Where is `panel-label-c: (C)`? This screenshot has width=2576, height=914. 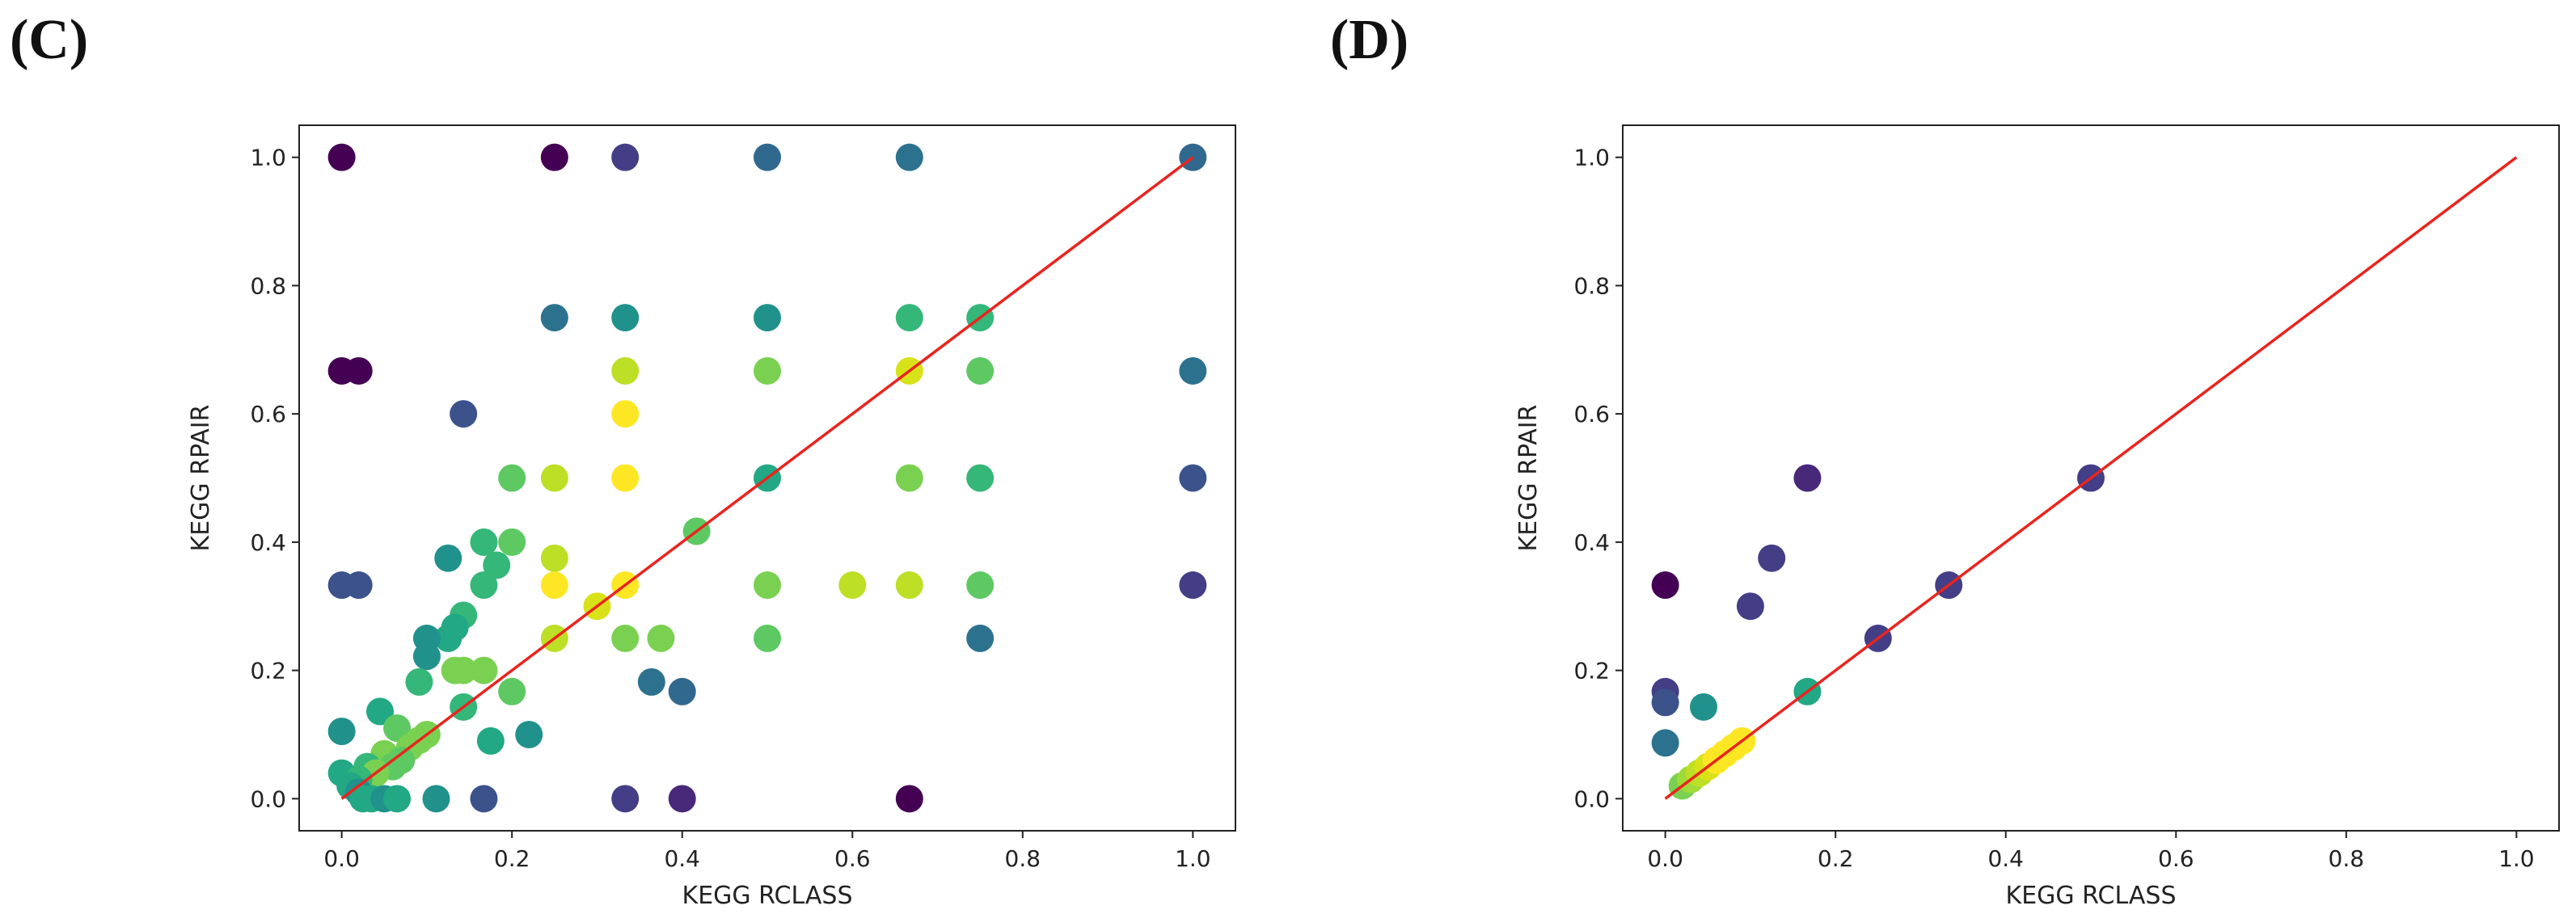
panel-label-c: (C) is located at coordinates (49, 40).